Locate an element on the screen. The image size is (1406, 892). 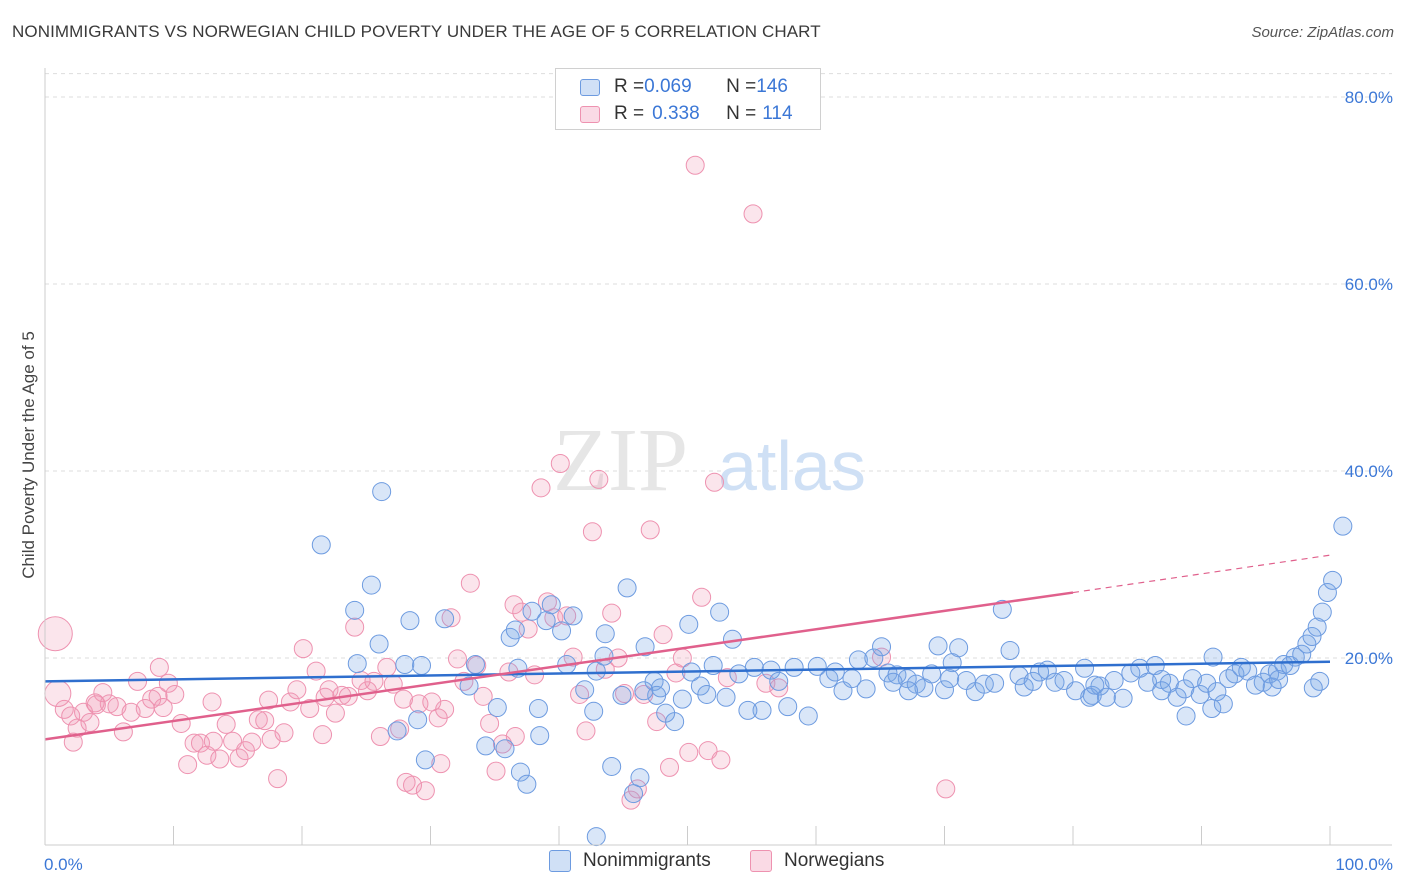
source-credit: Source: ZipAtlas.com is located at coordinates (1322, 32).